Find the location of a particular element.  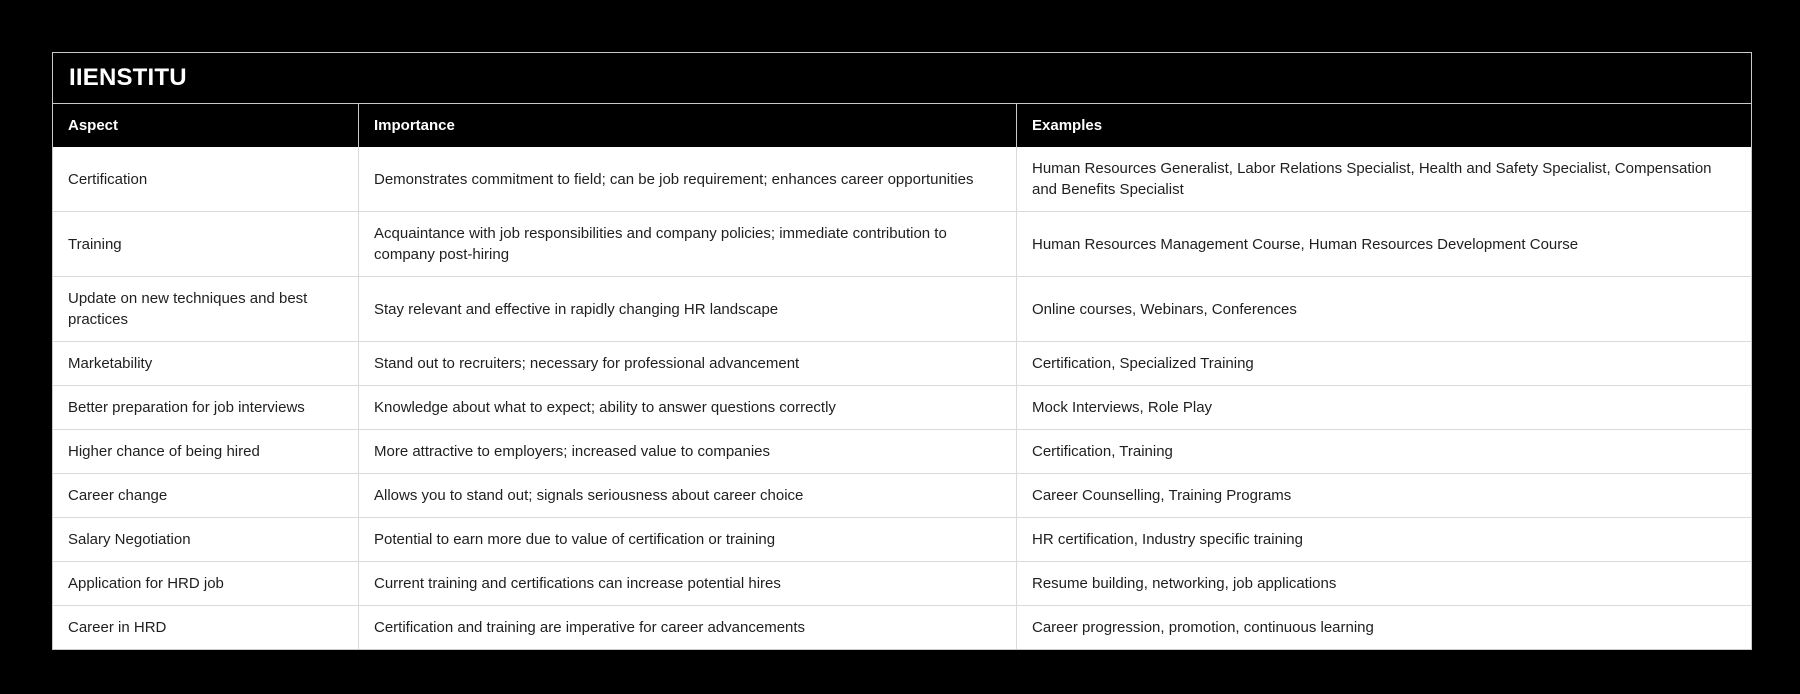

cell-aspect: Better preparation for job interviews is located at coordinates (186, 407).